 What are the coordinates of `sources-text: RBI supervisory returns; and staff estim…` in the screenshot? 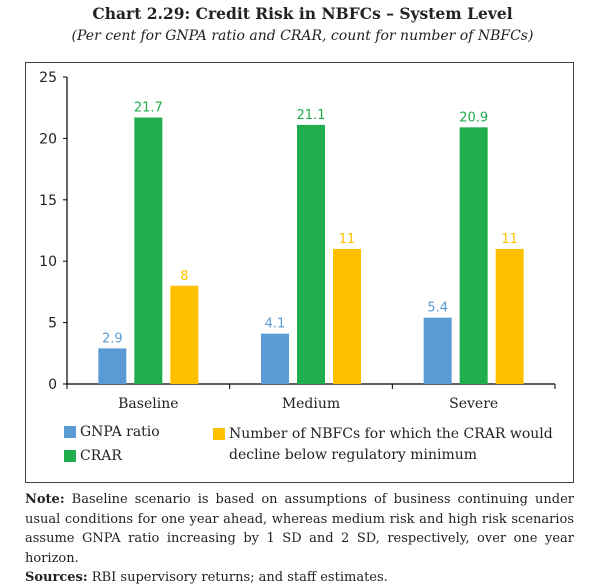 It's located at (237, 577).